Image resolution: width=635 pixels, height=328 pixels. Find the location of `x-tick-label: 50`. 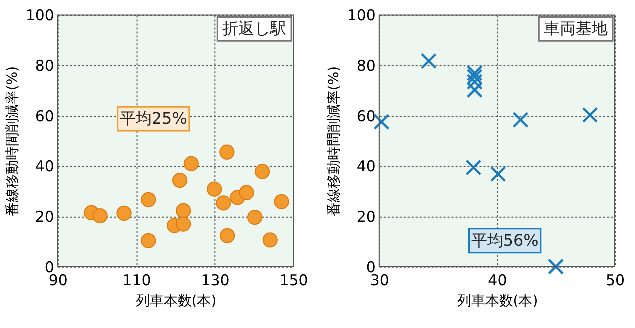

x-tick-label: 50 is located at coordinates (616, 280).